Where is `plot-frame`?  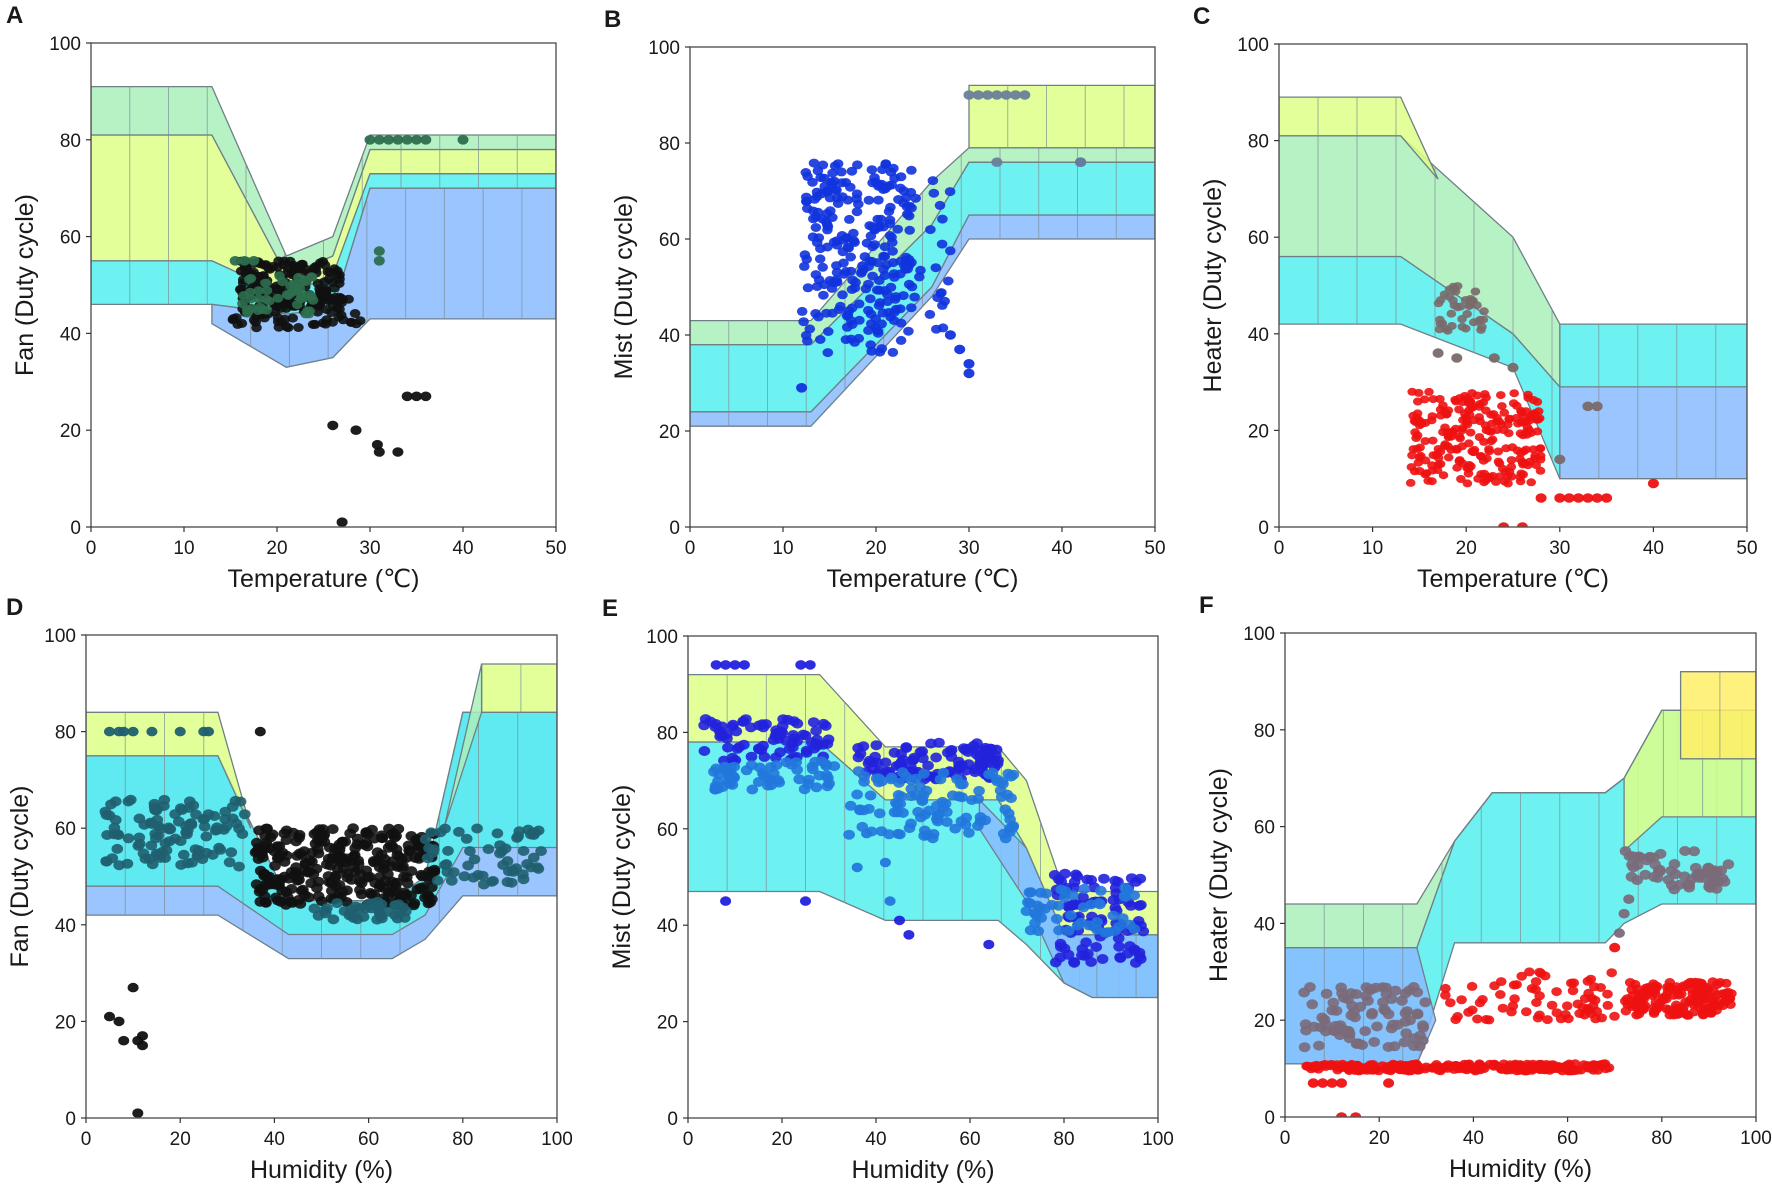
plot-frame is located at coordinates (922, 287).